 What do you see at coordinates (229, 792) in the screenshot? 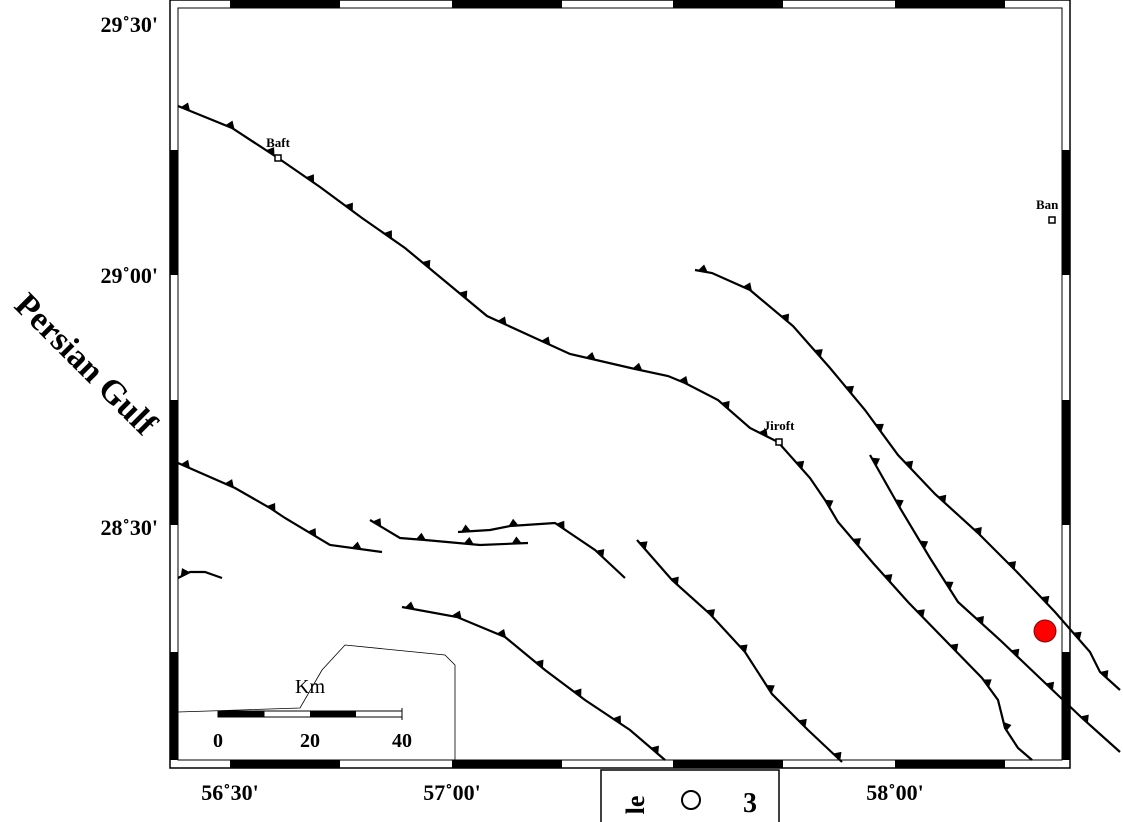
I see `lon-label: 56˚30'` at bounding box center [229, 792].